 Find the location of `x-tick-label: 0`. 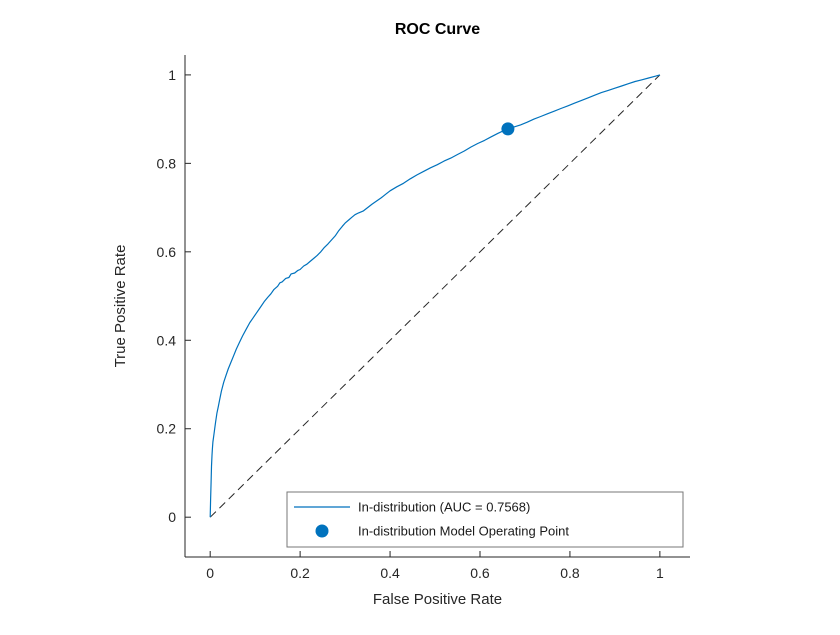

x-tick-label: 0 is located at coordinates (210, 573).